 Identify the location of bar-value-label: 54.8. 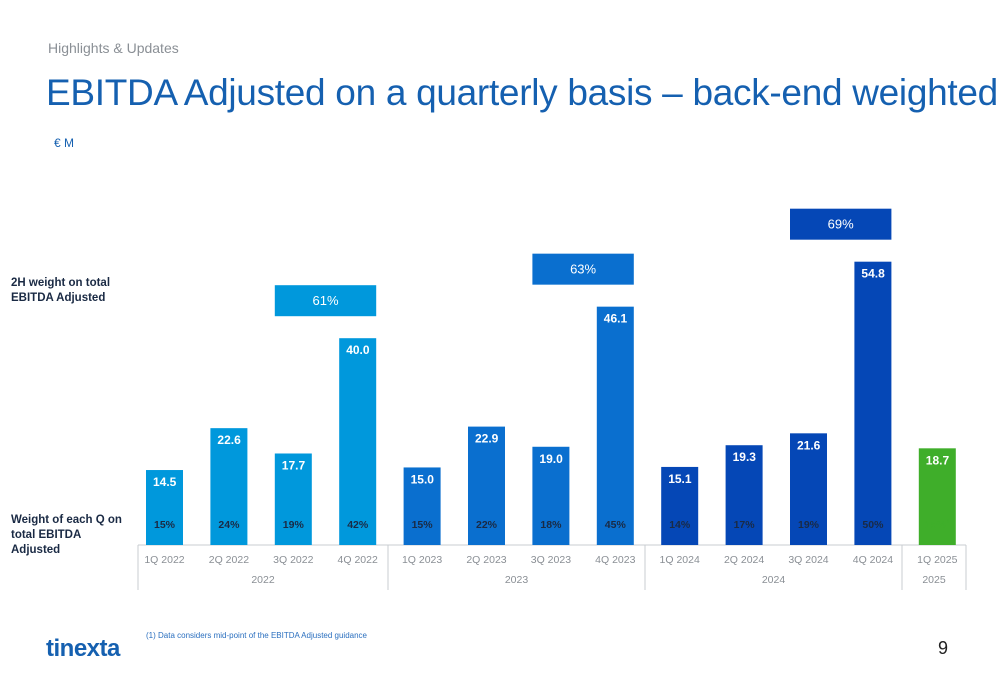
(873, 274).